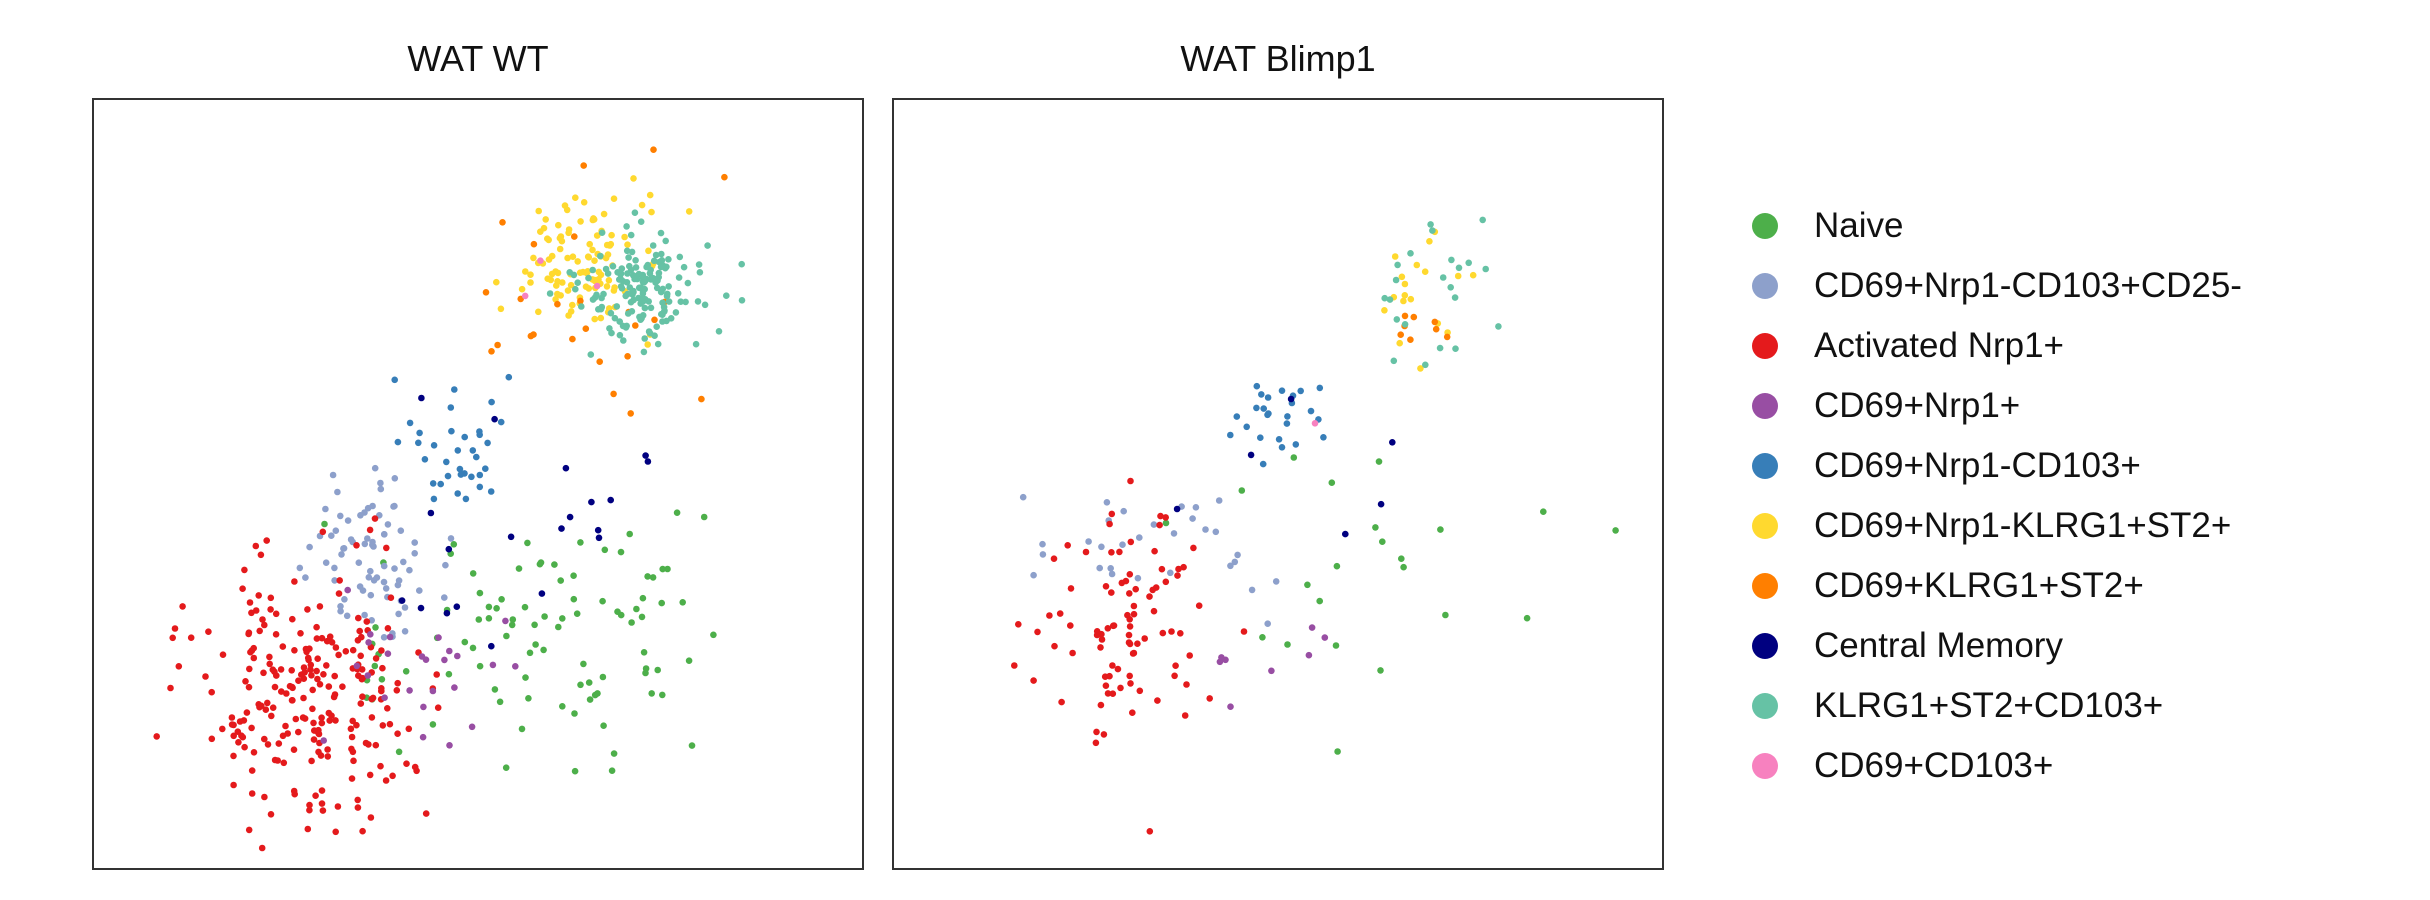  What do you see at coordinates (1938, 645) in the screenshot?
I see `legend-label: Central Memory` at bounding box center [1938, 645].